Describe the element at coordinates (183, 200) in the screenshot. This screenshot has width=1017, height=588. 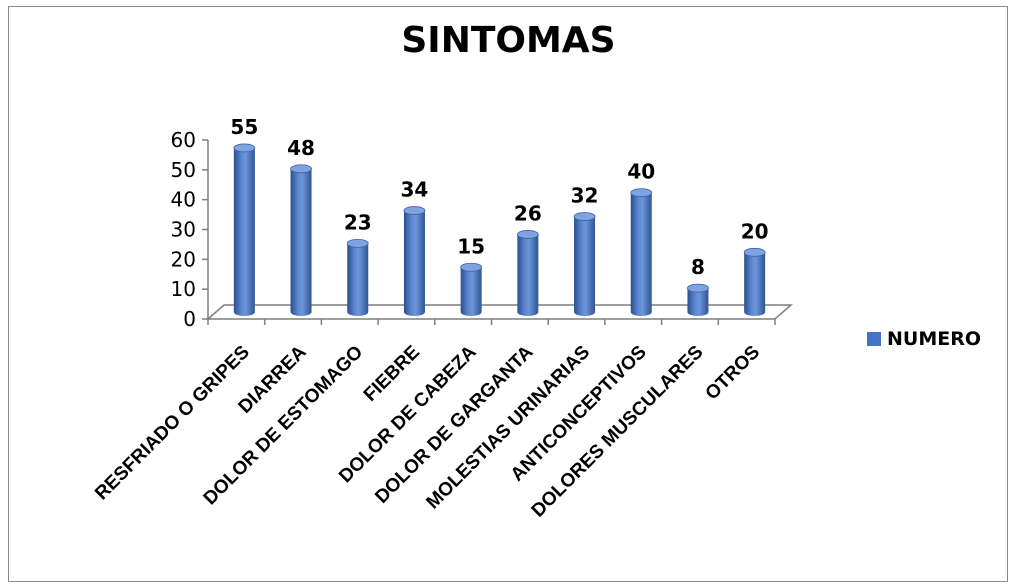
I see `y-tick-label: 40` at that location.